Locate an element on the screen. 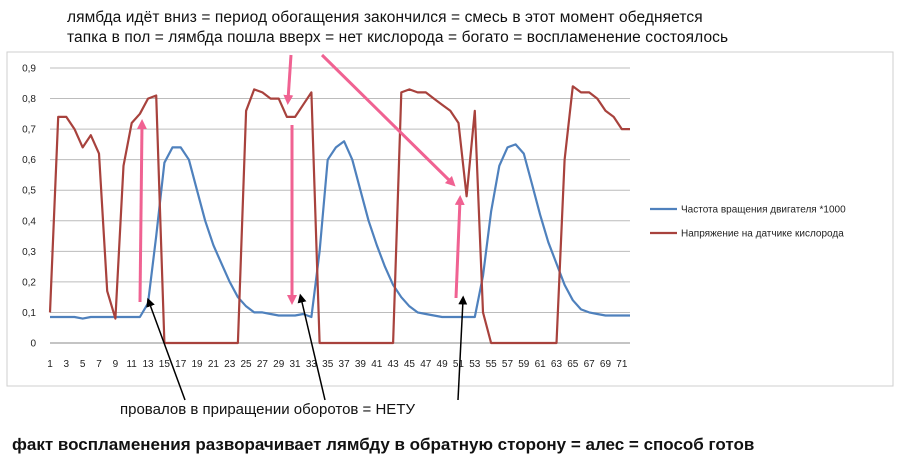  y-tick-label: 0,3 is located at coordinates (29, 252).